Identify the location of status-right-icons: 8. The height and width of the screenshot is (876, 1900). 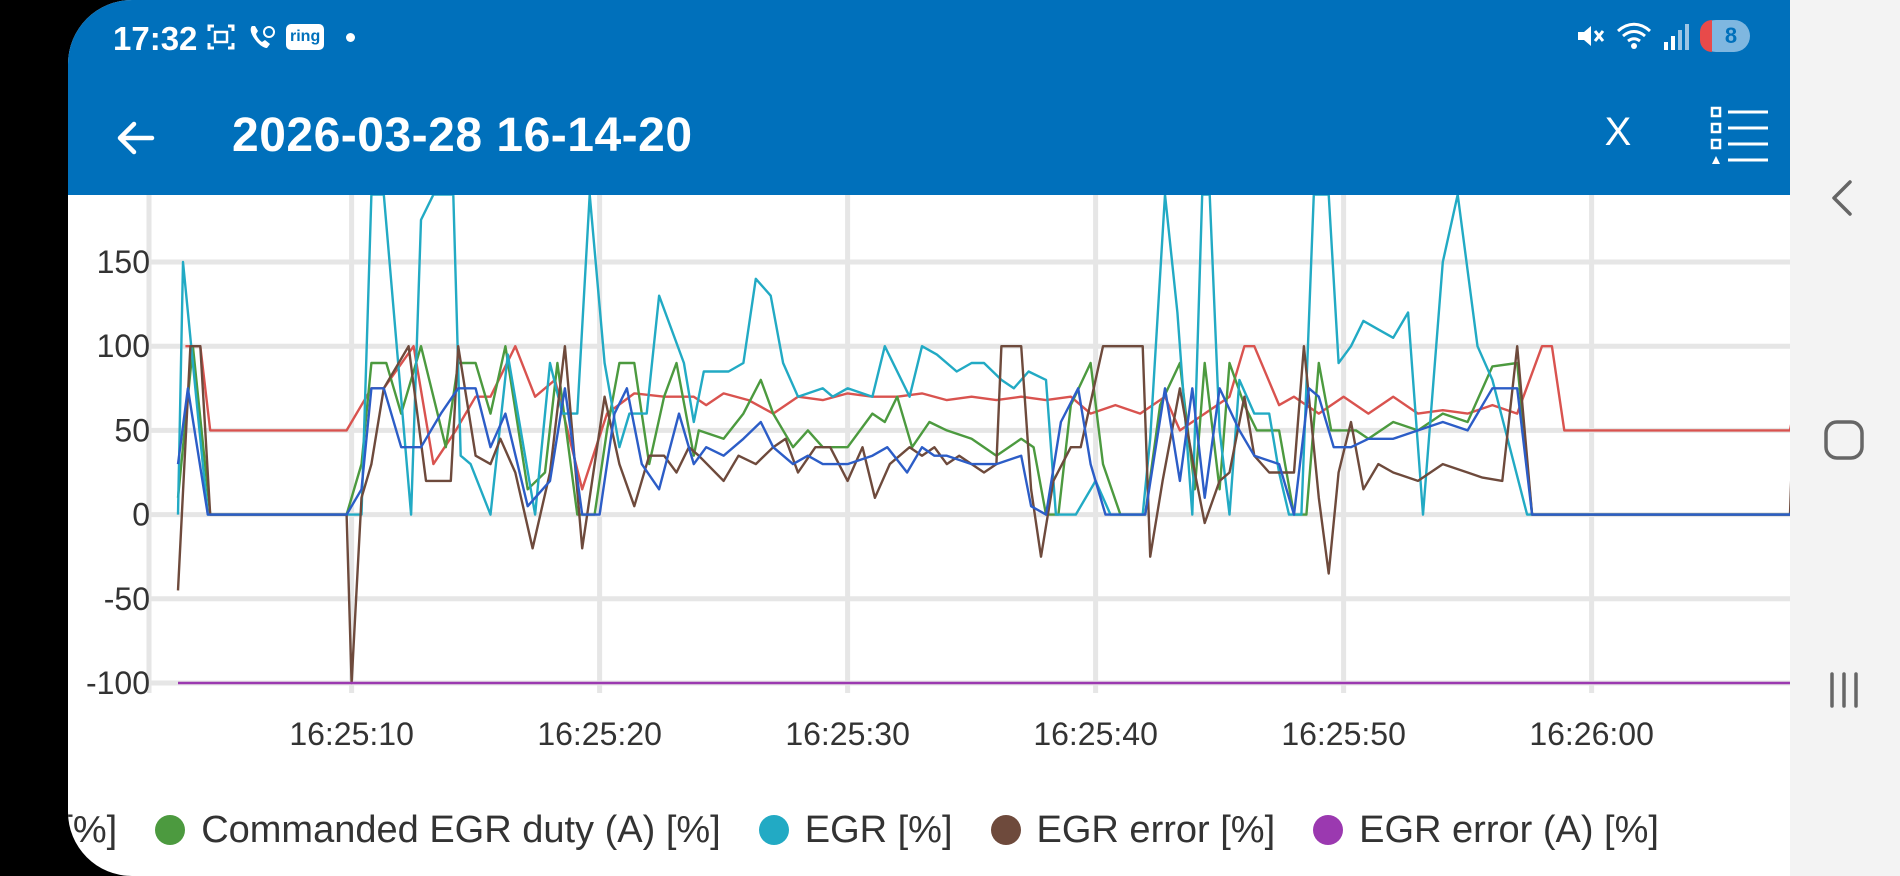
(1662, 36).